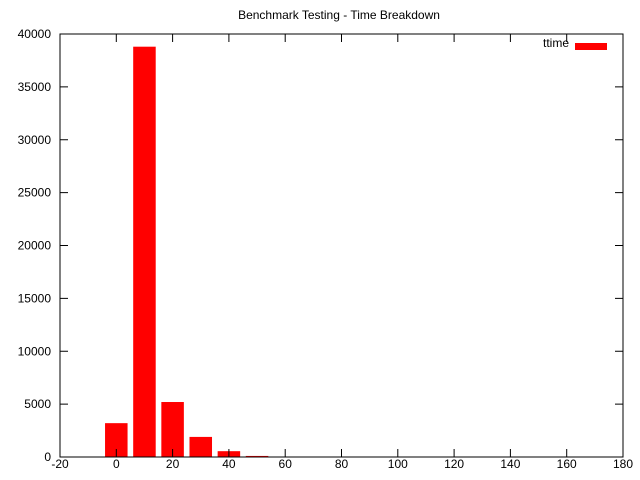 Image resolution: width=640 pixels, height=480 pixels. I want to click on y-tick-label: 30000, so click(35, 140).